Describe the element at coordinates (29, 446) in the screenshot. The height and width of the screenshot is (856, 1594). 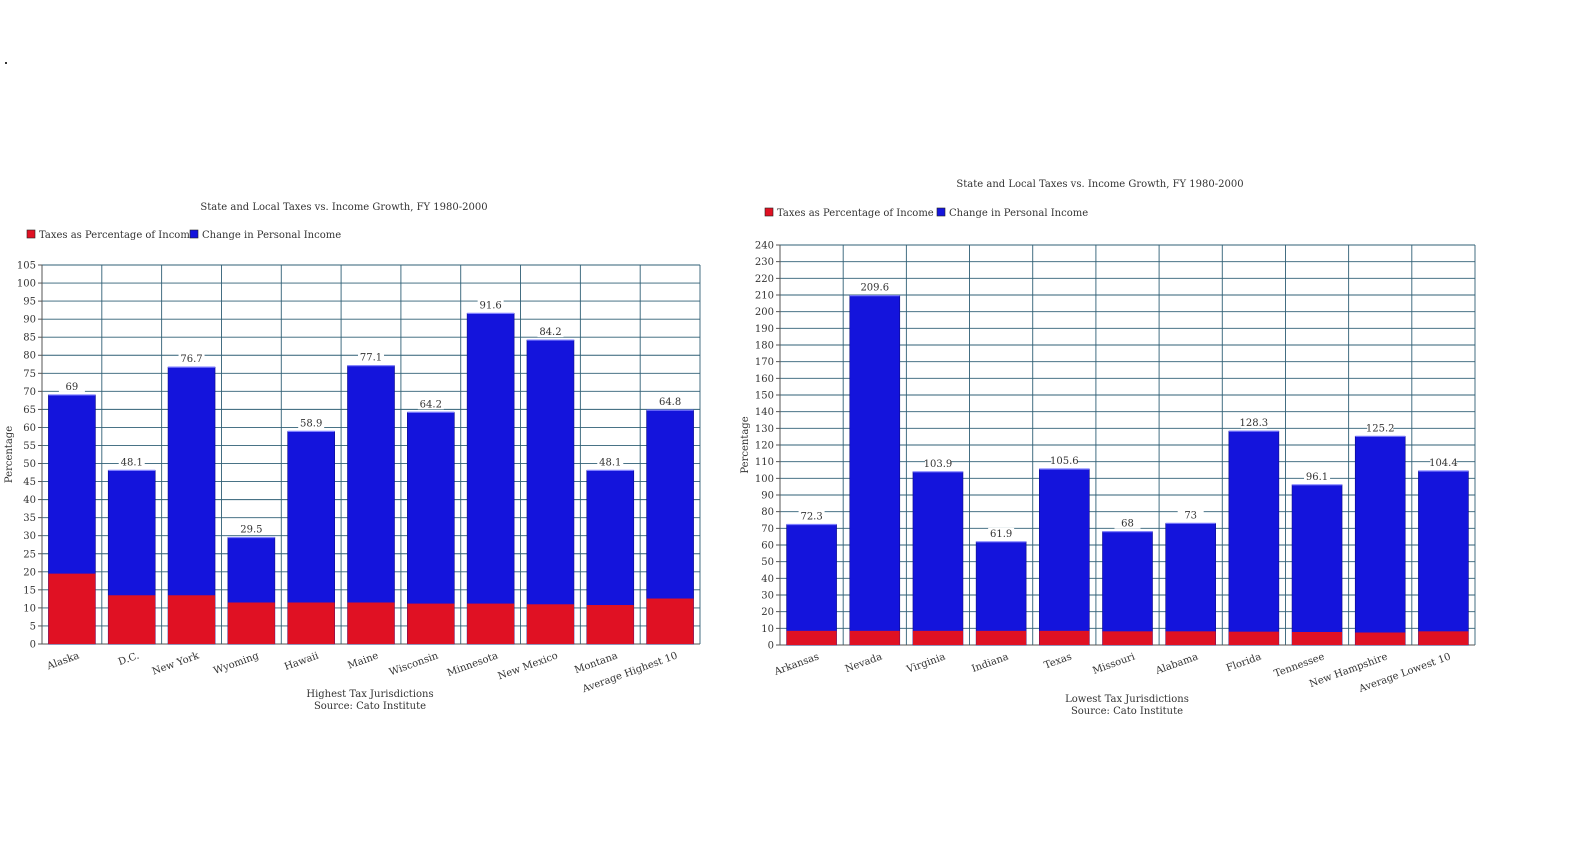
I see `y-tick-label: 55` at that location.